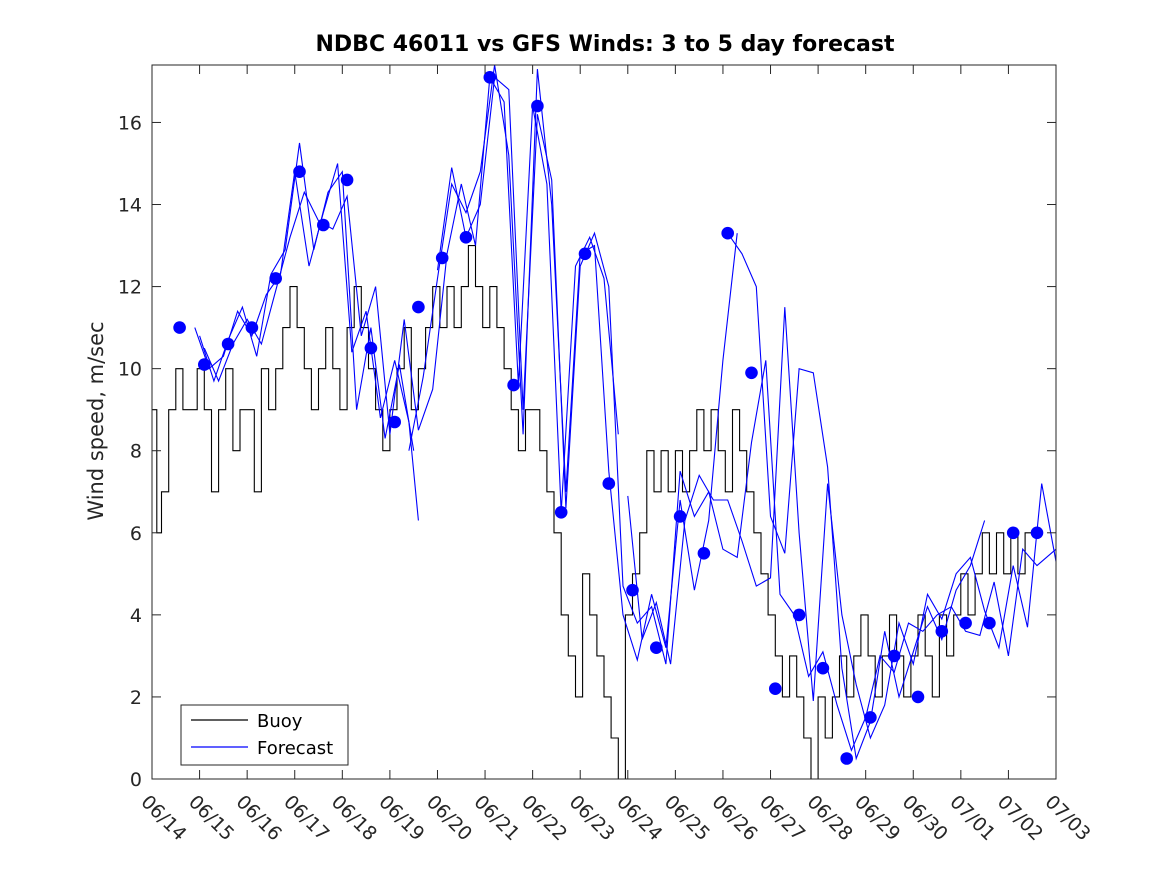 The width and height of the screenshot is (1167, 875). Describe the element at coordinates (136, 698) in the screenshot. I see `y-tick-label: 2` at that location.